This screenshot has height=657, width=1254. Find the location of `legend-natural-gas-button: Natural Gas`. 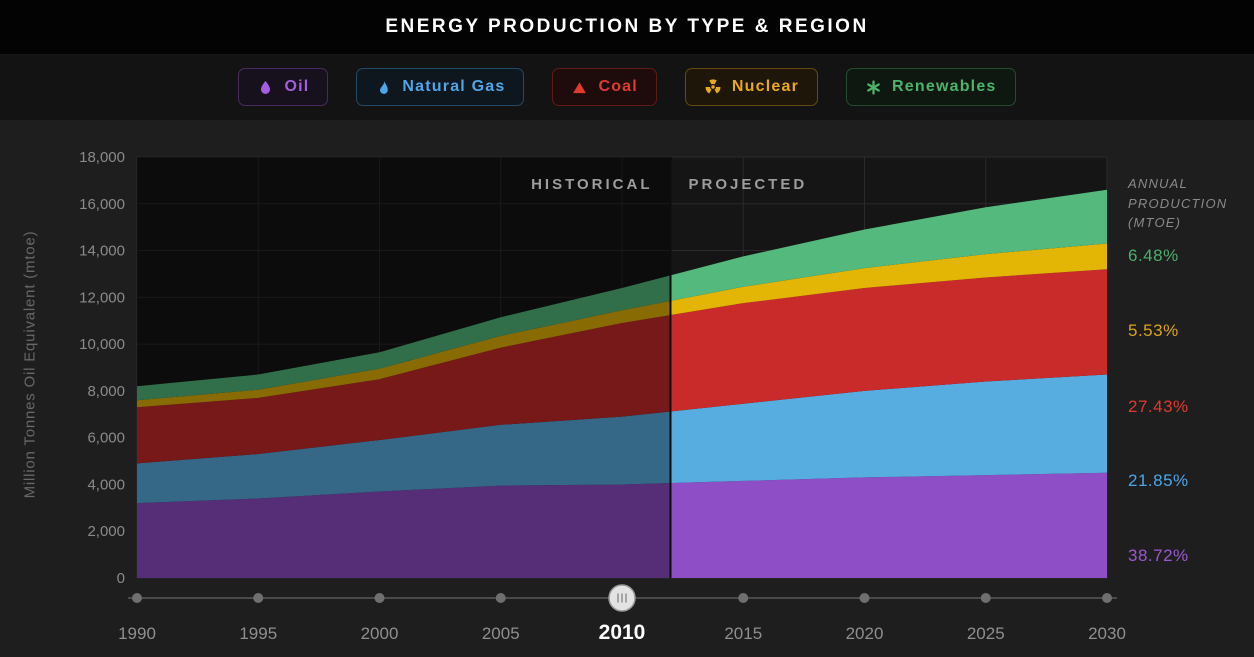

legend-natural-gas-button: Natural Gas is located at coordinates (440, 87).